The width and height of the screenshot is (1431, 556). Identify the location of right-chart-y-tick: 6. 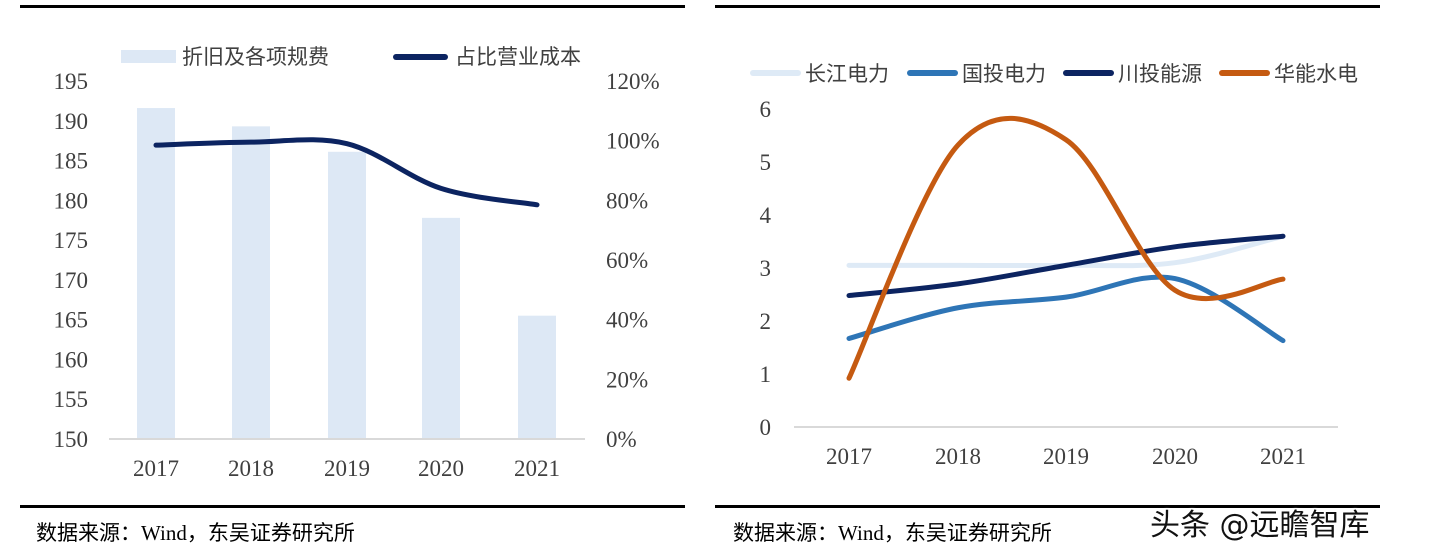
(766, 109).